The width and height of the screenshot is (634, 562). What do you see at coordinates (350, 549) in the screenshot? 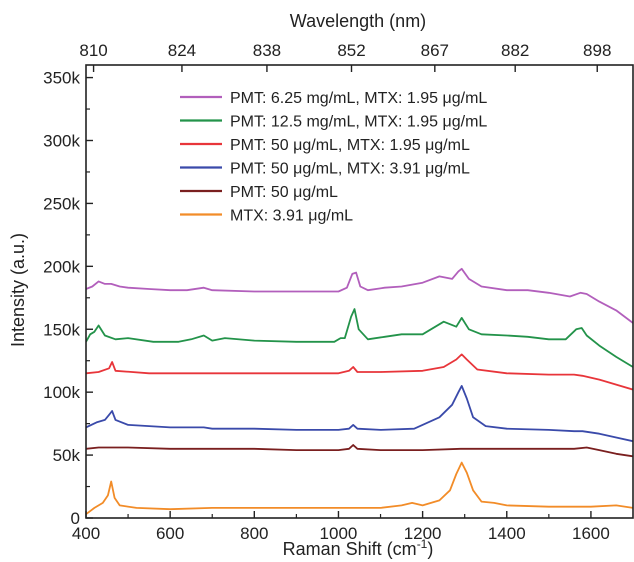
I see `x-axis-title-main: Raman Shift (cm` at bounding box center [350, 549].